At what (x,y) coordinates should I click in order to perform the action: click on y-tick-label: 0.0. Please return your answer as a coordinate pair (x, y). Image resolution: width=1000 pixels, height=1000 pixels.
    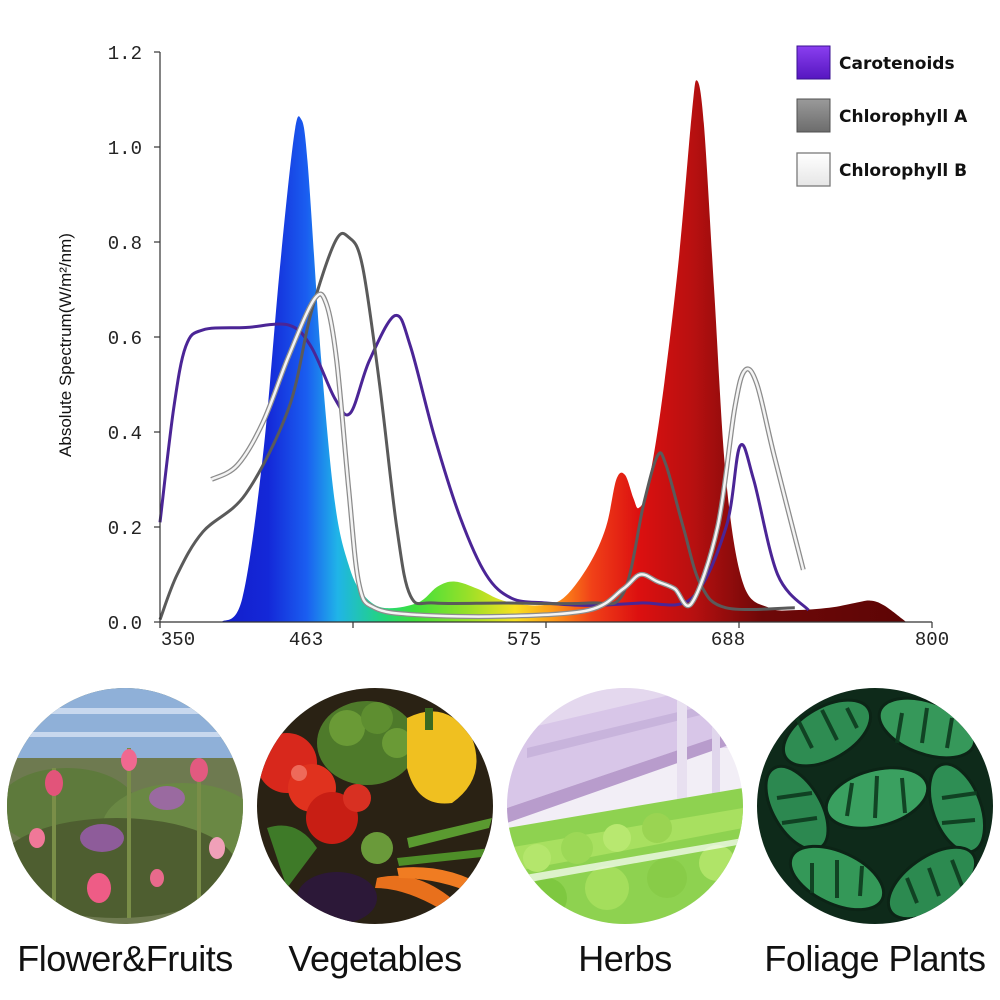
    Looking at the image, I should click on (125, 624).